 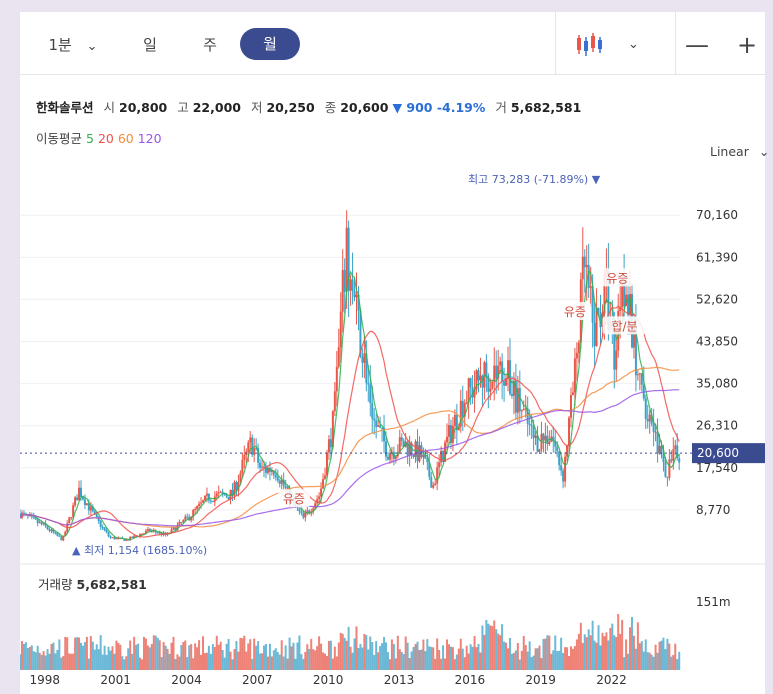 I want to click on toolbar: 1분 ⌄ 일 주 월 ⌄ — +, so click(x=392, y=43).